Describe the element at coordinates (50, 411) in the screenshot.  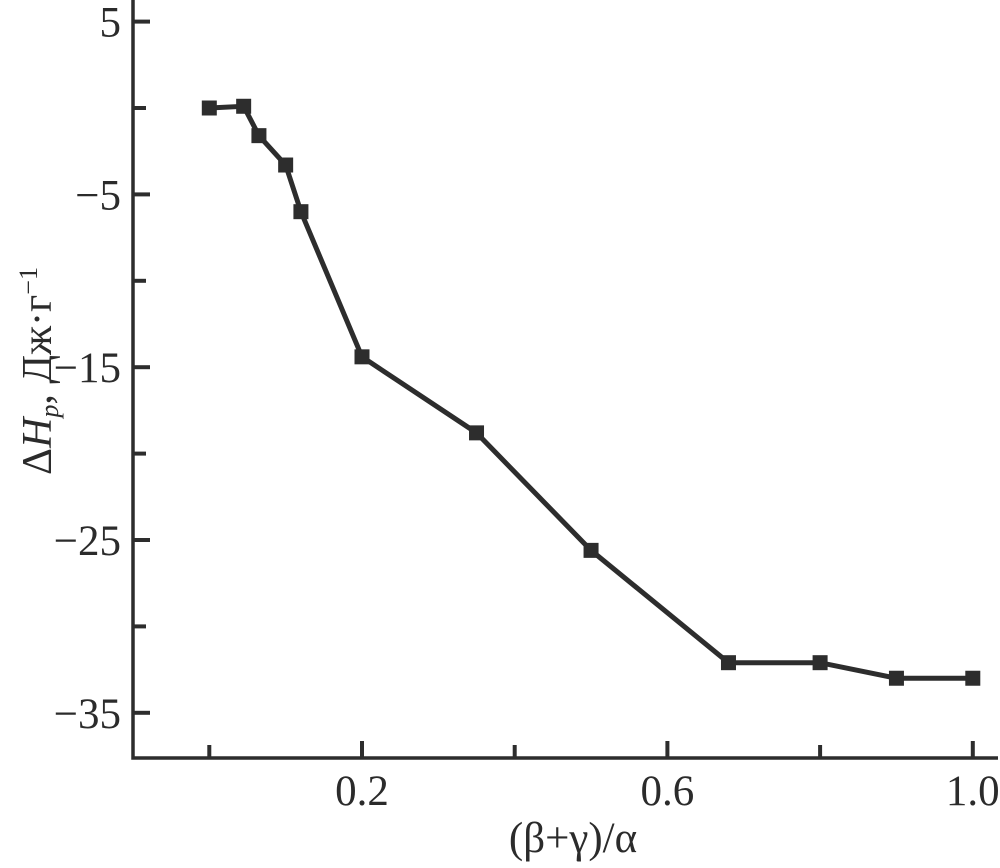
I see `y-axis-subscript: p` at that location.